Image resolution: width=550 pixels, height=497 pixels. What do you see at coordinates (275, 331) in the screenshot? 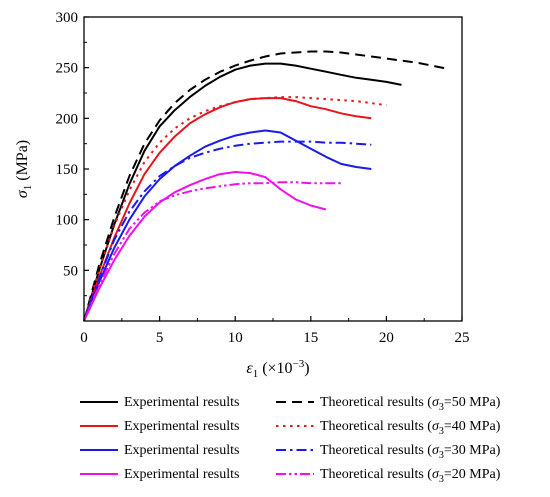
I see `x-axis: 0 5 10 15 20 25` at bounding box center [275, 331].